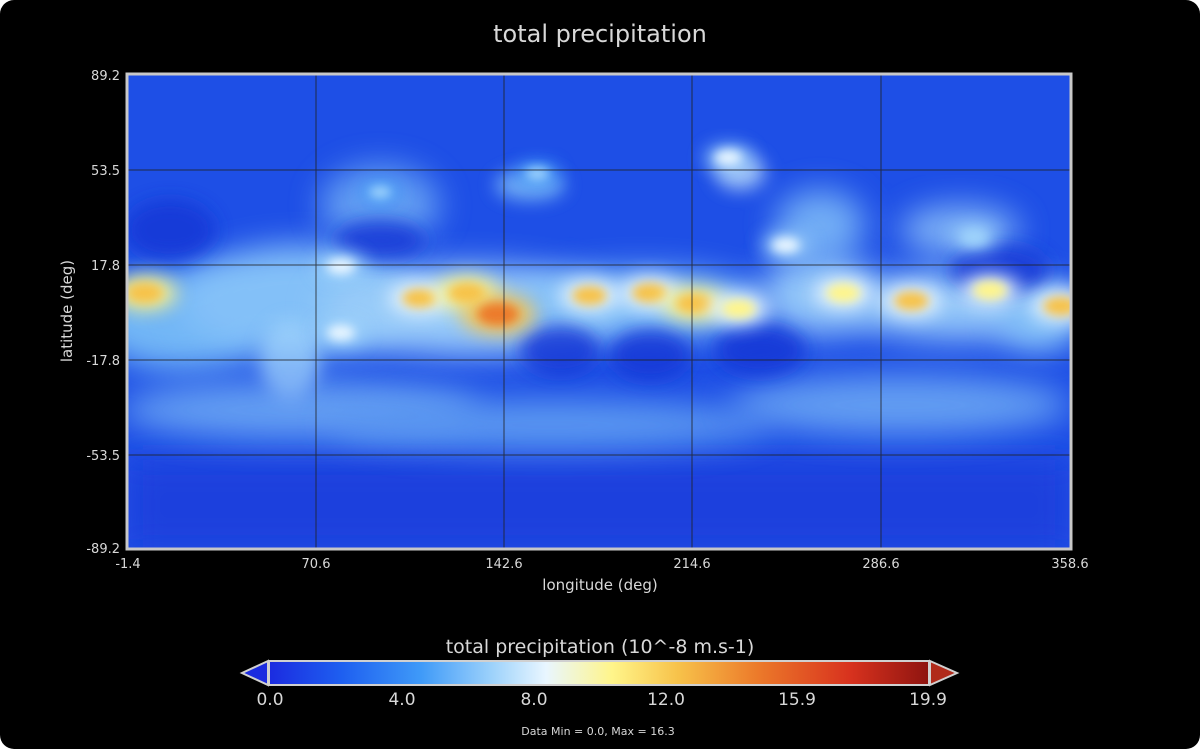  I want to click on x-tick-label: 70.6, so click(316, 564).